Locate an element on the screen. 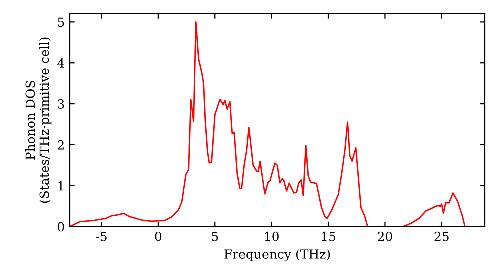 The width and height of the screenshot is (500, 280). y-tick-label: 3 is located at coordinates (61, 104).